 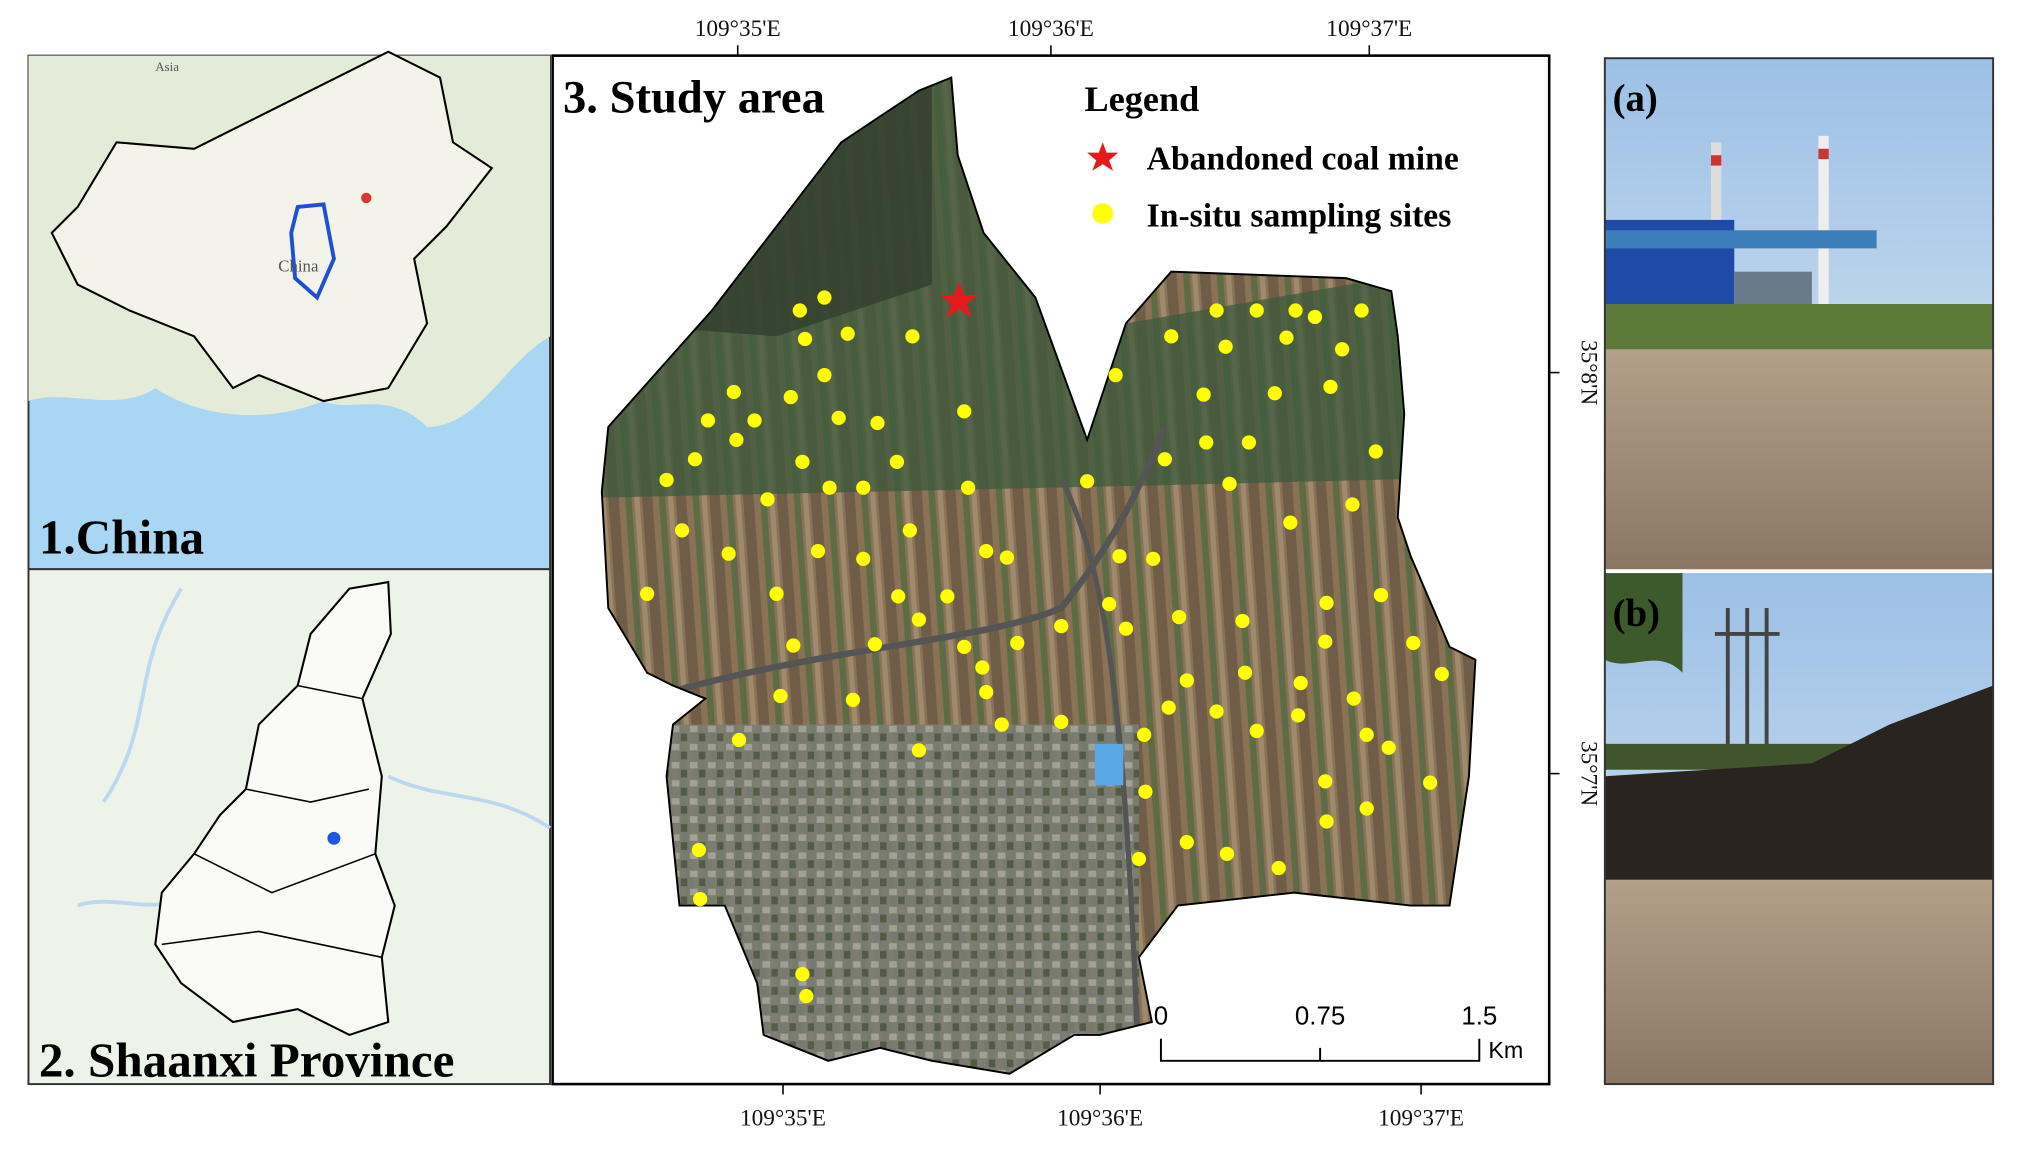 What do you see at coordinates (1636, 613) in the screenshot?
I see `photo-label: (b)` at bounding box center [1636, 613].